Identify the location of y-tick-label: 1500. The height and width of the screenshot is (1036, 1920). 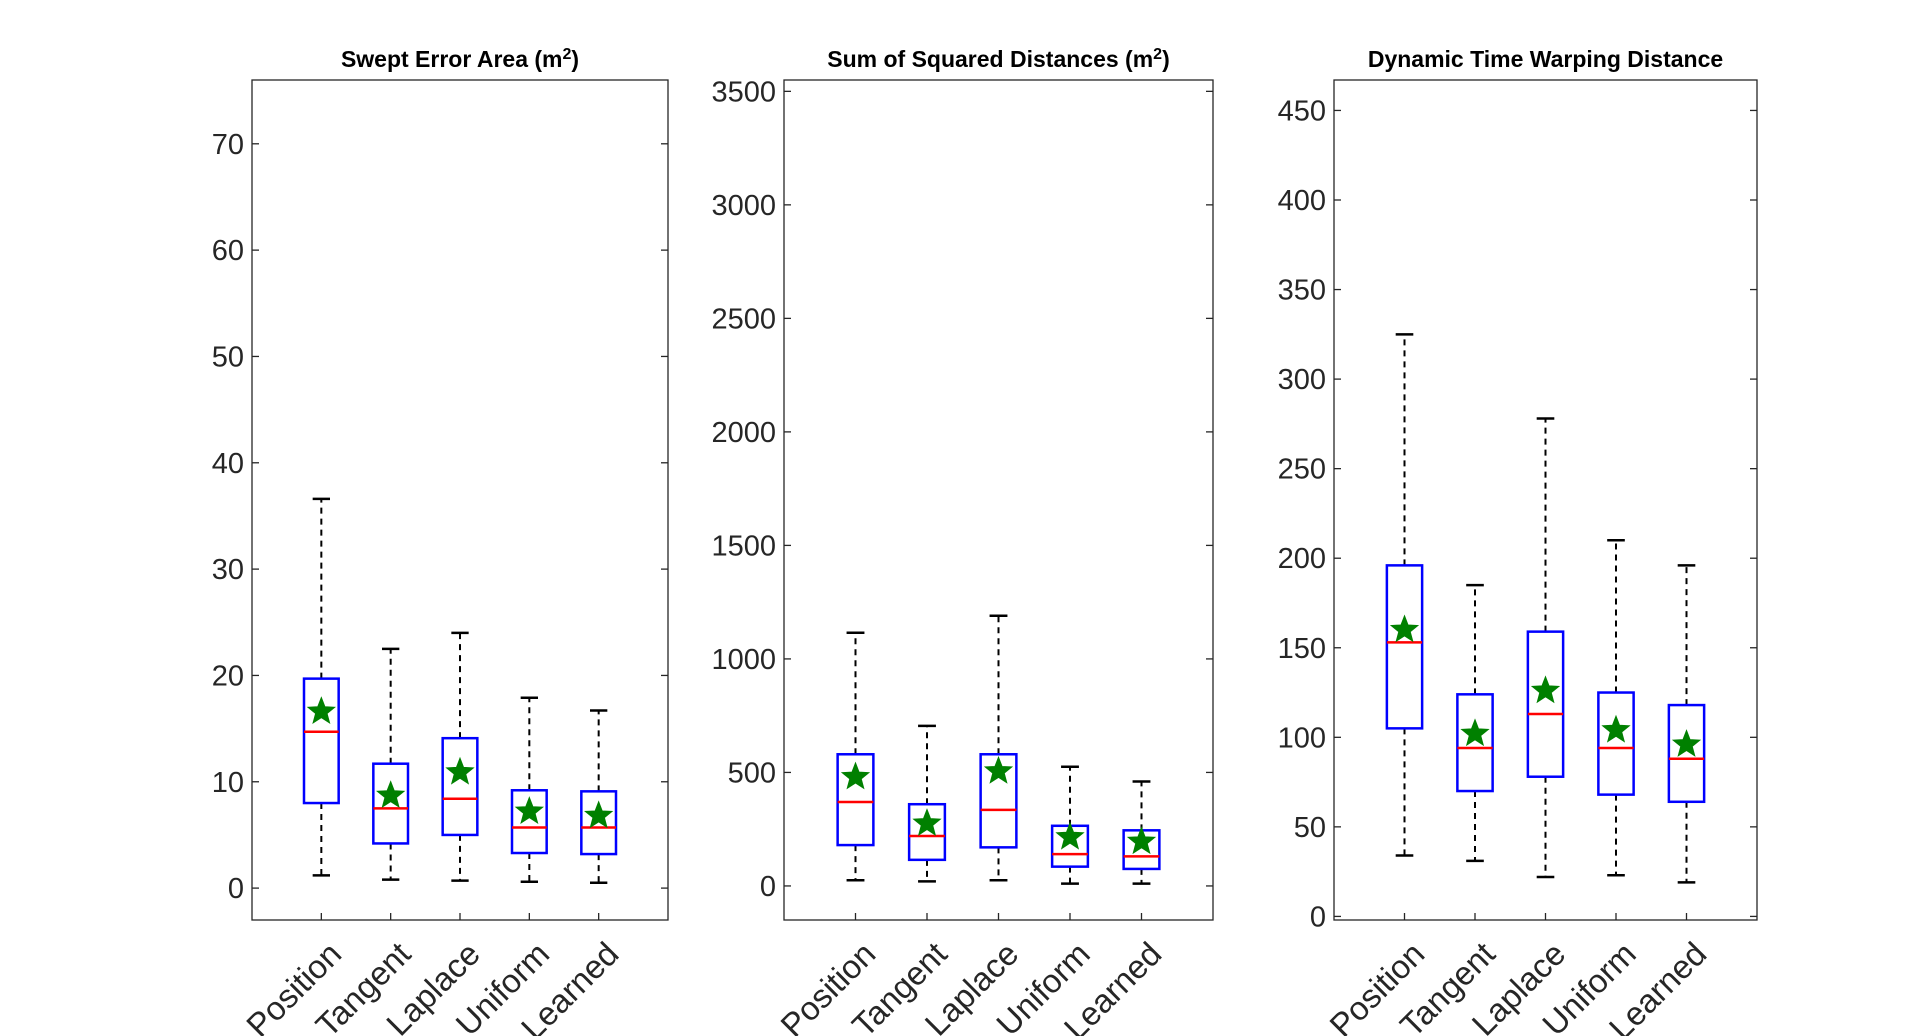
(743, 546).